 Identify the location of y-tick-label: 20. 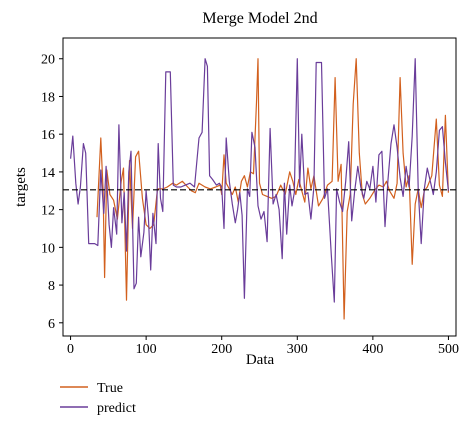
(48, 60).